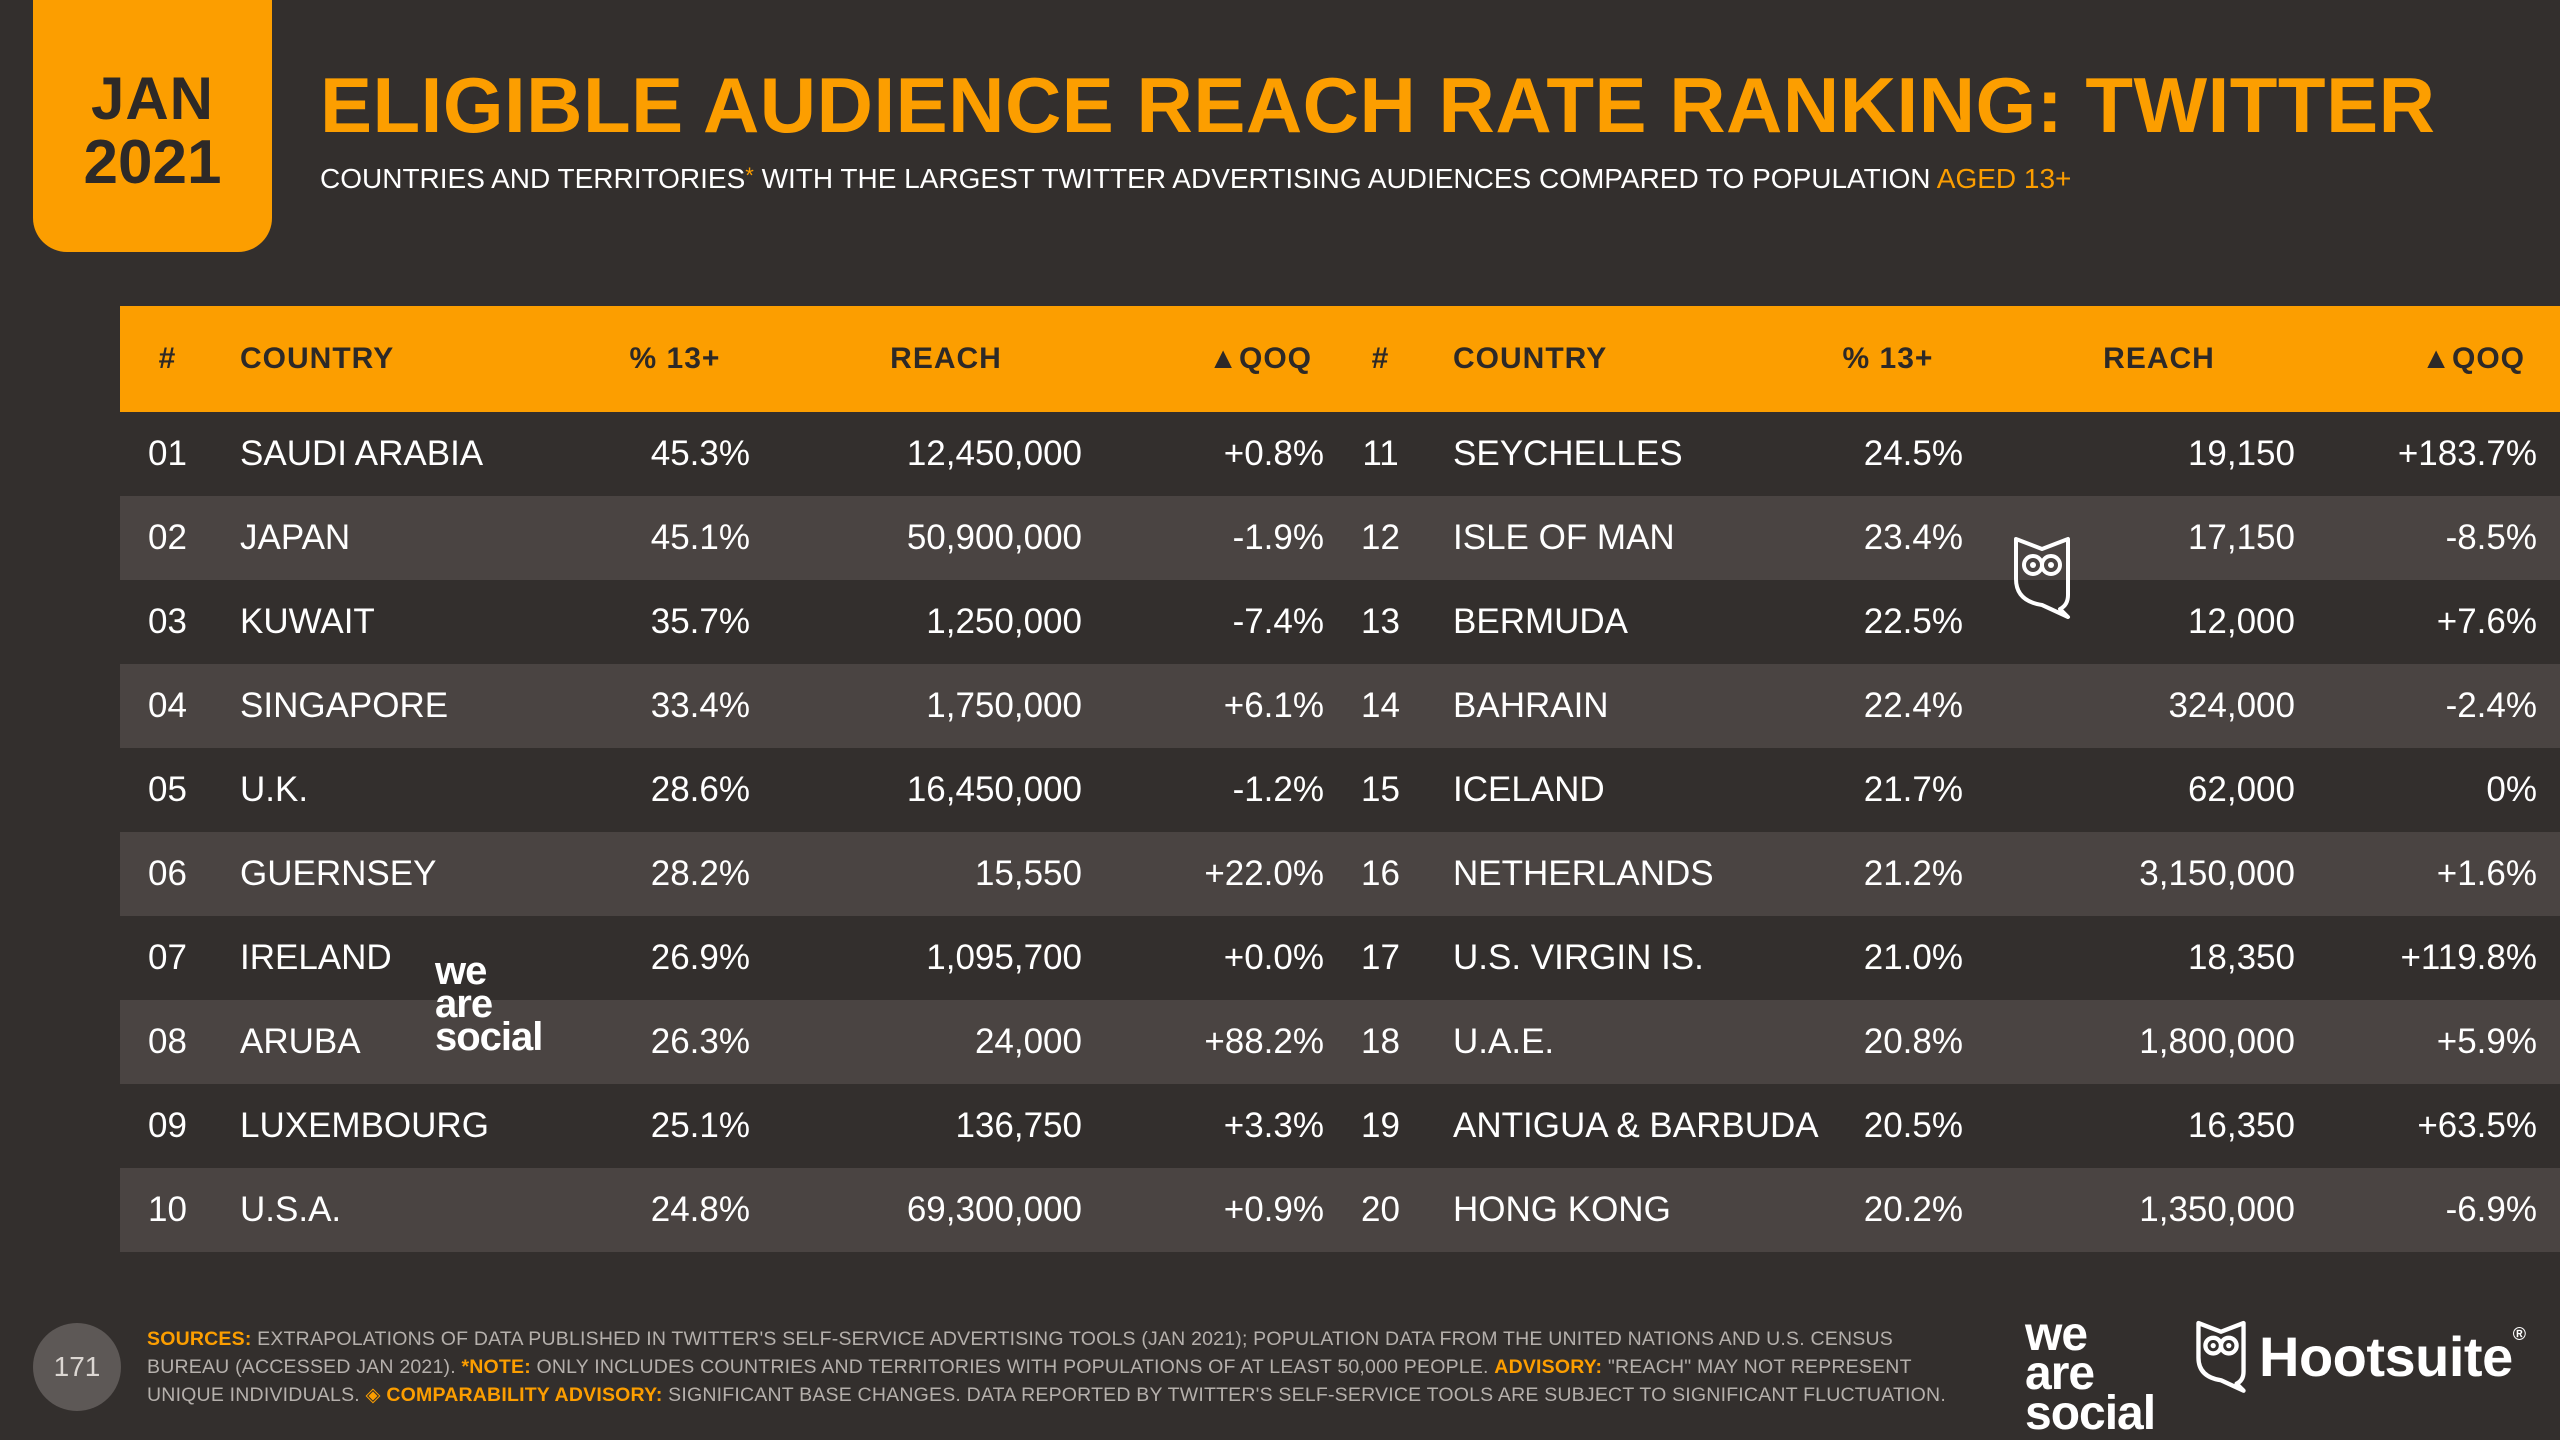  What do you see at coordinates (1578, 957) in the screenshot?
I see `cell-country: U.S. VIRGIN IS.` at bounding box center [1578, 957].